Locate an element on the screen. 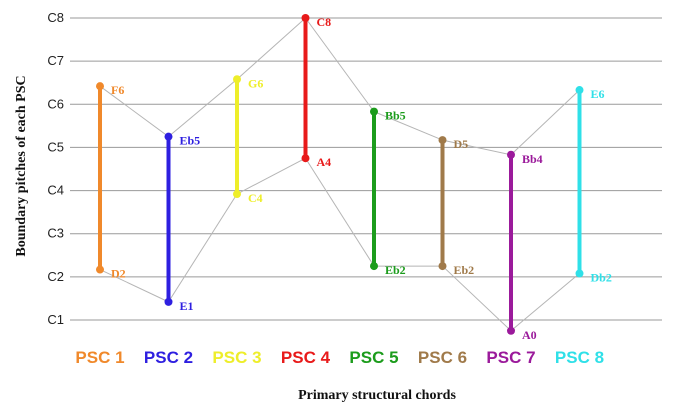 The width and height of the screenshot is (678, 405). psc-8-high-point is located at coordinates (579, 90).